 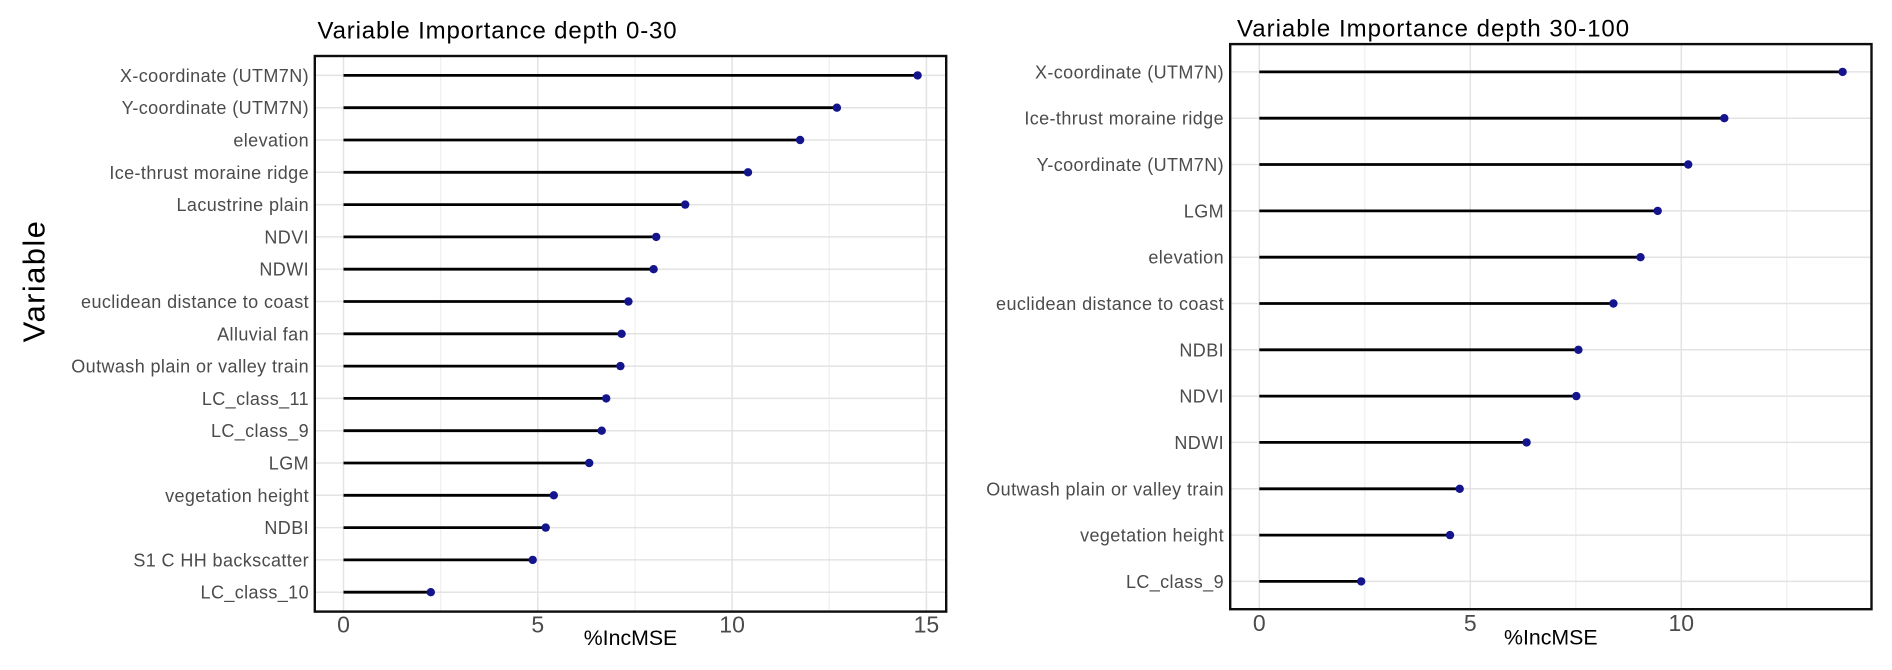 I want to click on svg-text: S1 C HH backscatter, so click(x=221, y=560).